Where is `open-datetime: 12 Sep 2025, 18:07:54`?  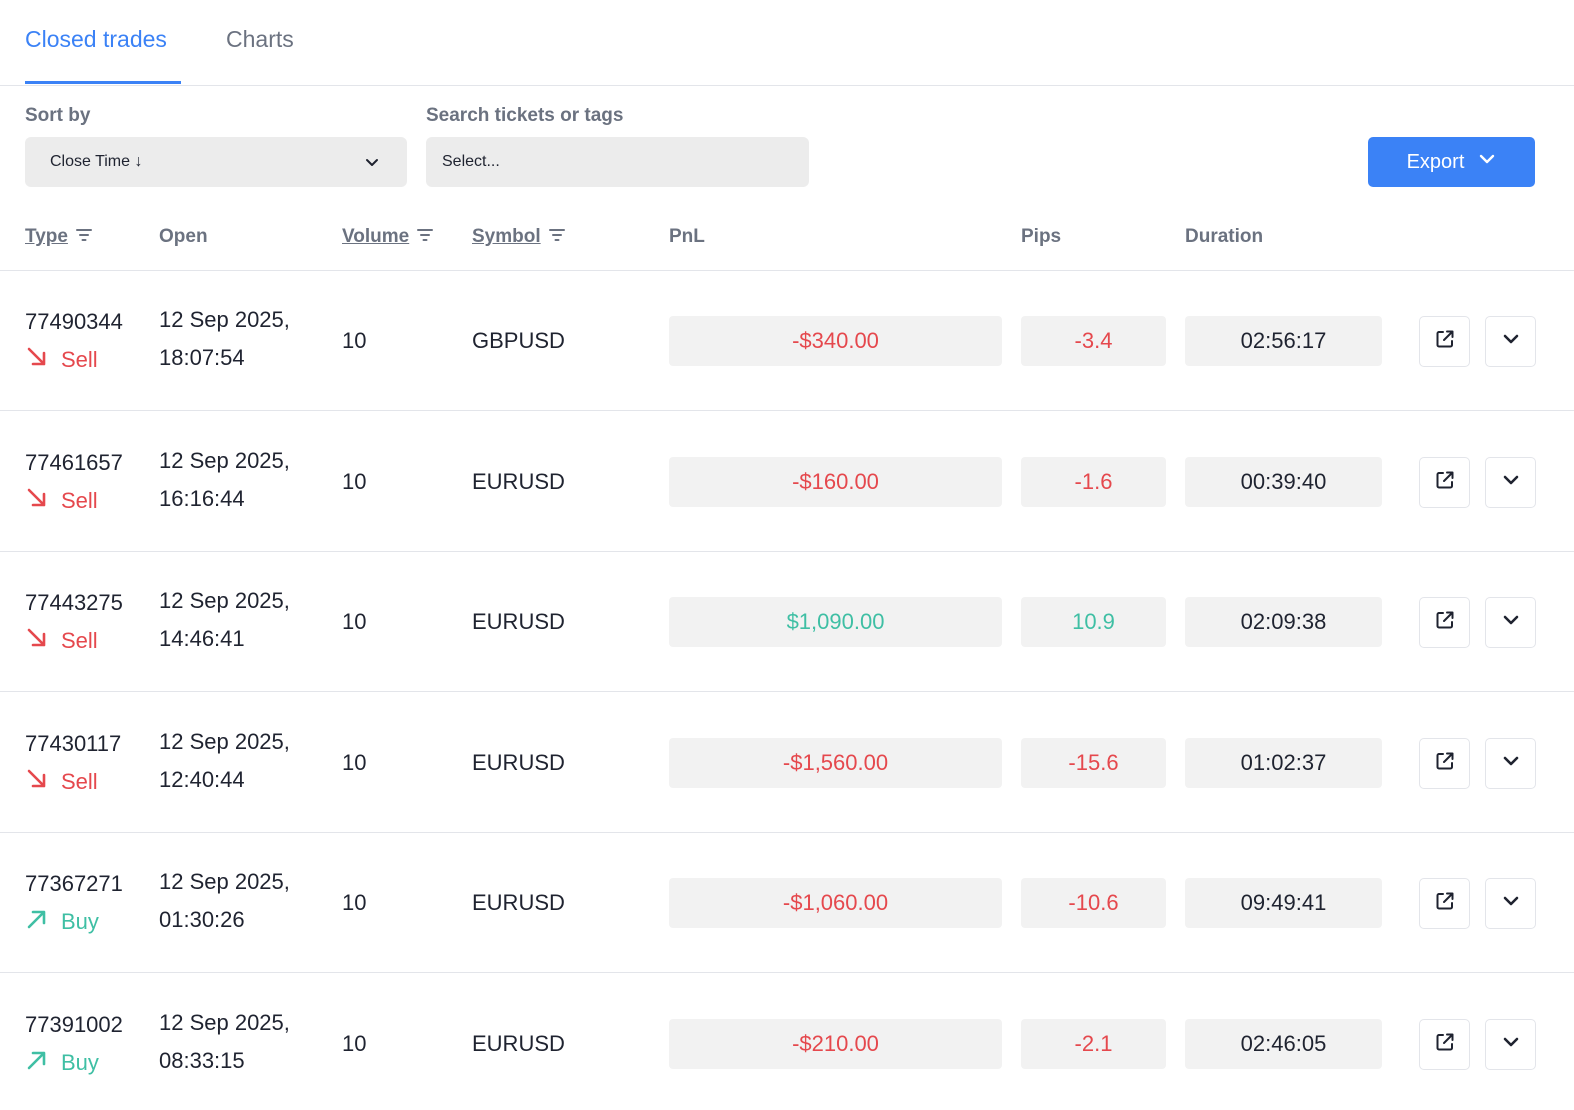
open-datetime: 12 Sep 2025, 18:07:54 is located at coordinates (224, 339).